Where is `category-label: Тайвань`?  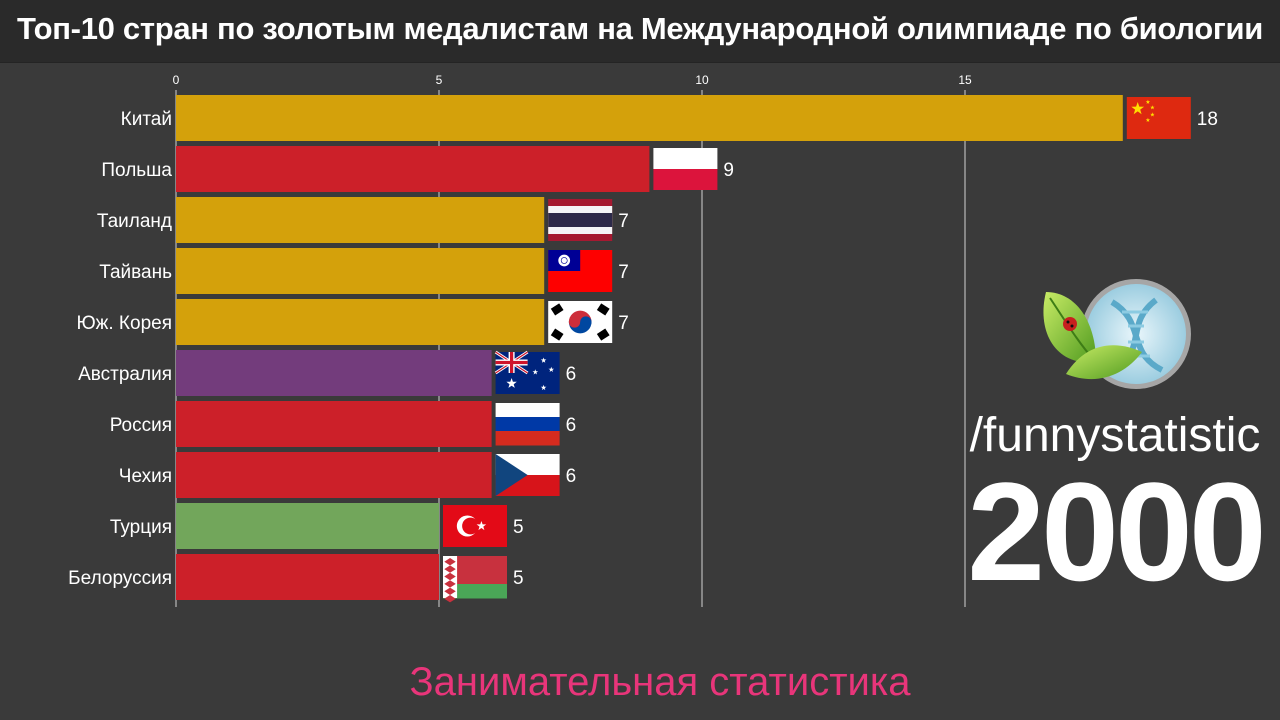
category-label: Тайвань is located at coordinates (135, 272).